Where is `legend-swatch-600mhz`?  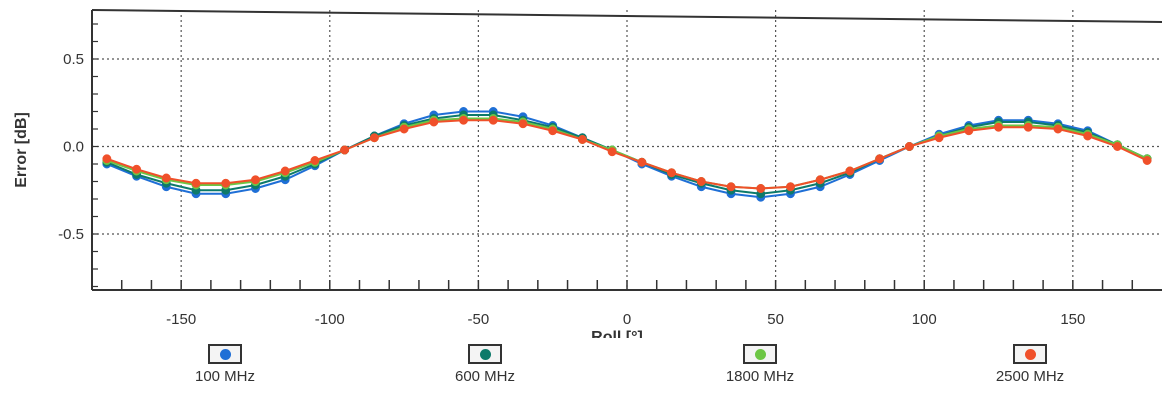 legend-swatch-600mhz is located at coordinates (485, 354).